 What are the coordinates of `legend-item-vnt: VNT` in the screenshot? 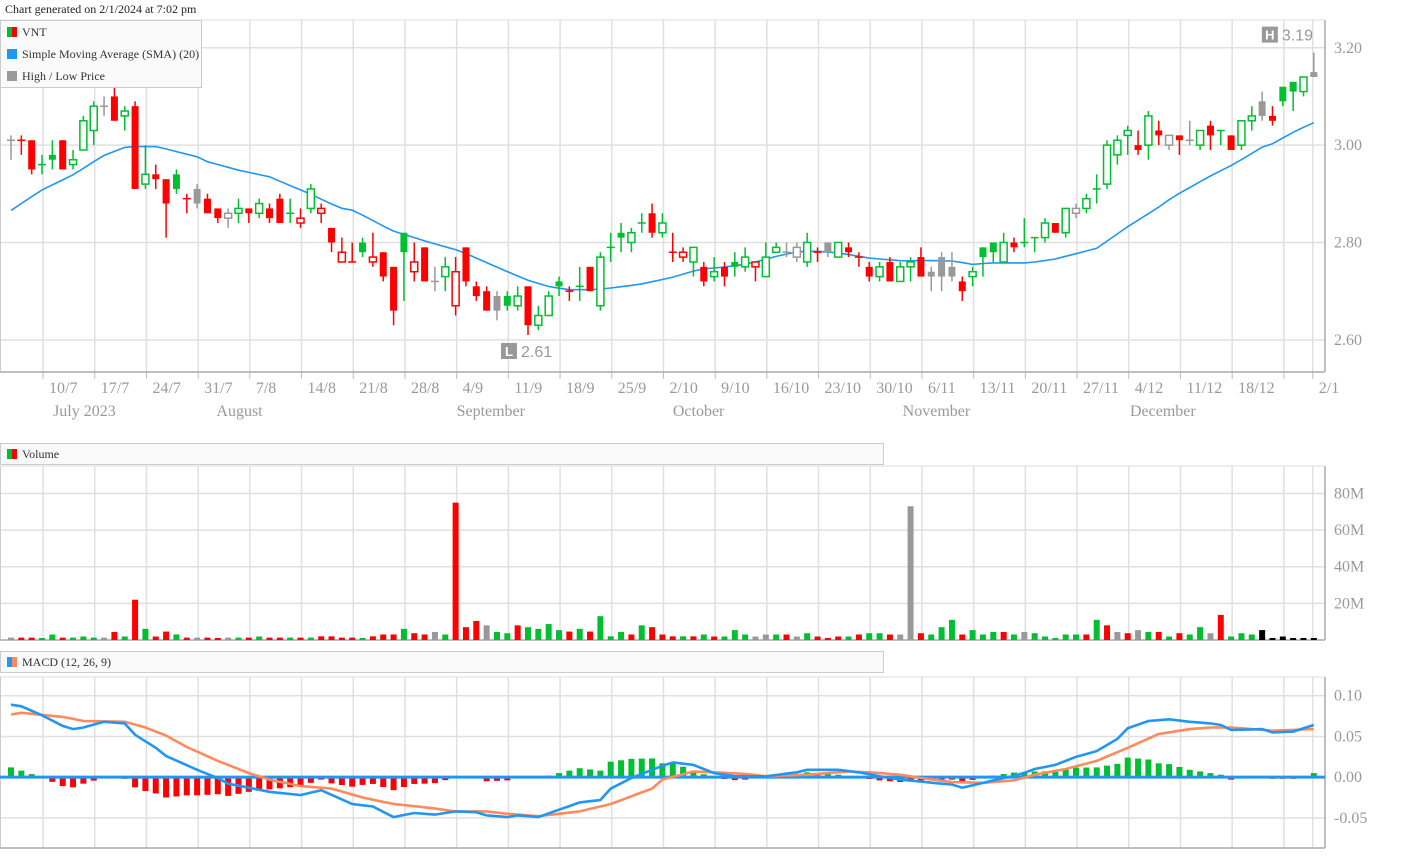 It's located at (101, 32).